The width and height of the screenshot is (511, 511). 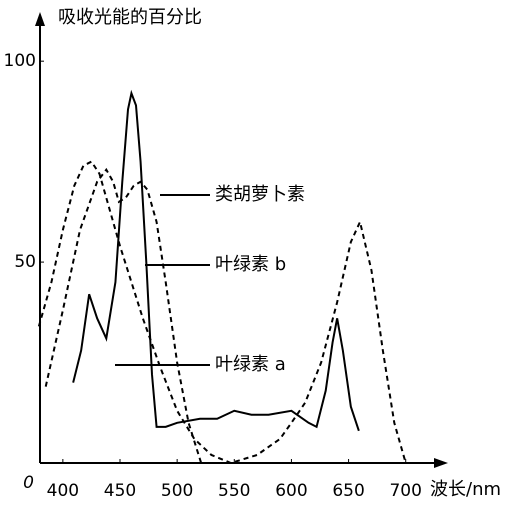 I want to click on x-tick-label: 550, so click(x=234, y=491).